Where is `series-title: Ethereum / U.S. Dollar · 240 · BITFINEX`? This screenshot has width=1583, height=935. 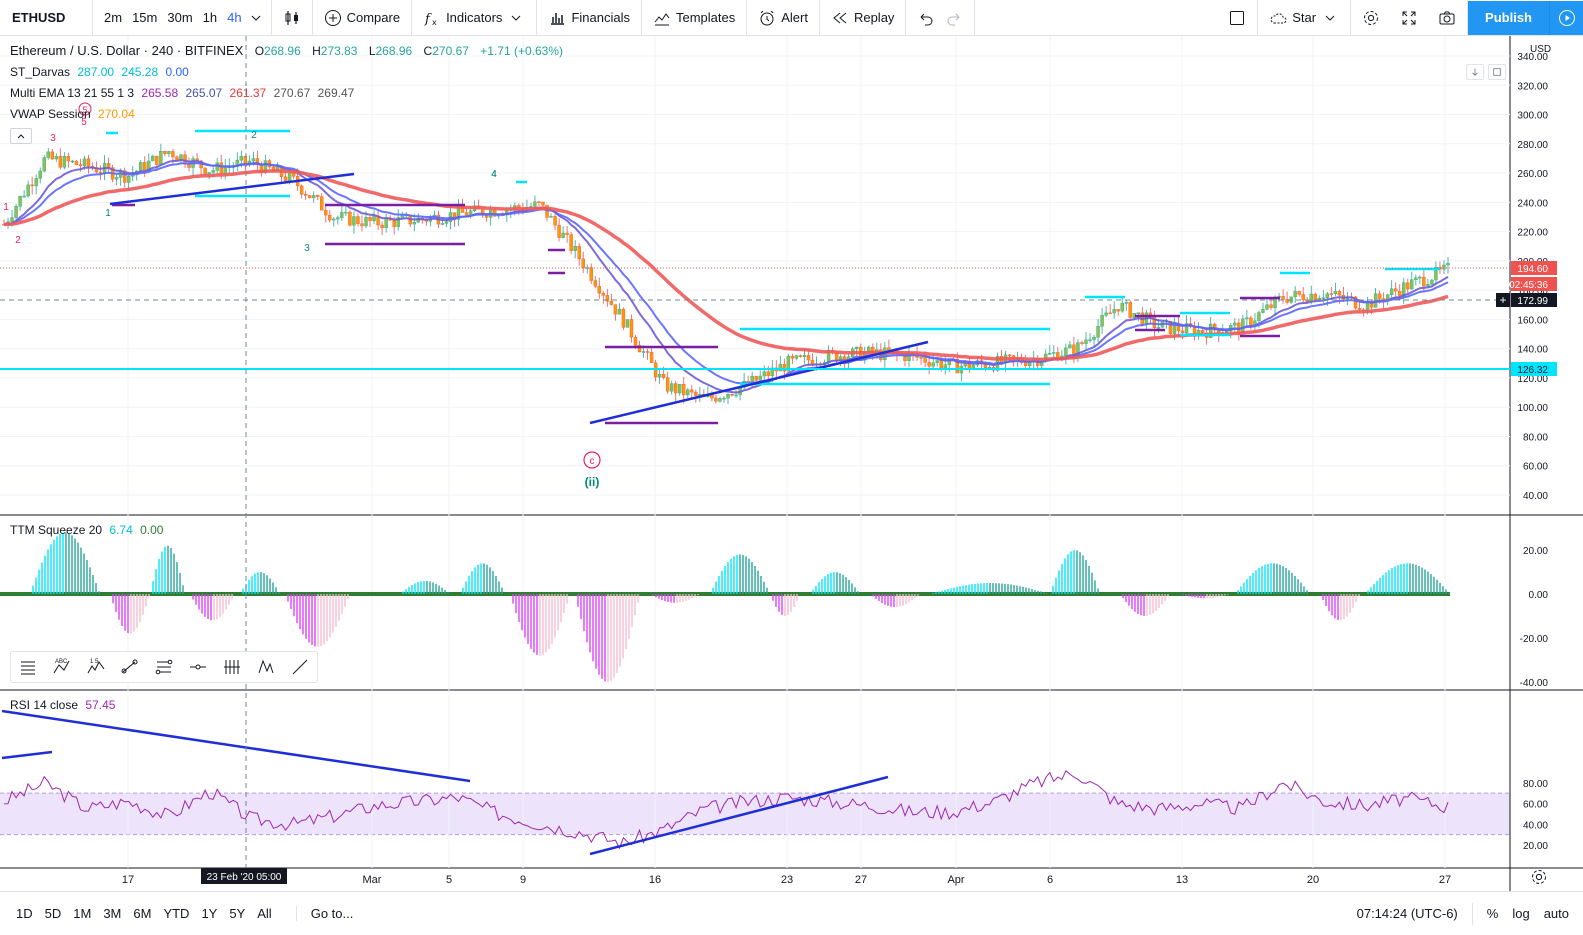 series-title: Ethereum / U.S. Dollar · 240 · BITFINEX is located at coordinates (127, 50).